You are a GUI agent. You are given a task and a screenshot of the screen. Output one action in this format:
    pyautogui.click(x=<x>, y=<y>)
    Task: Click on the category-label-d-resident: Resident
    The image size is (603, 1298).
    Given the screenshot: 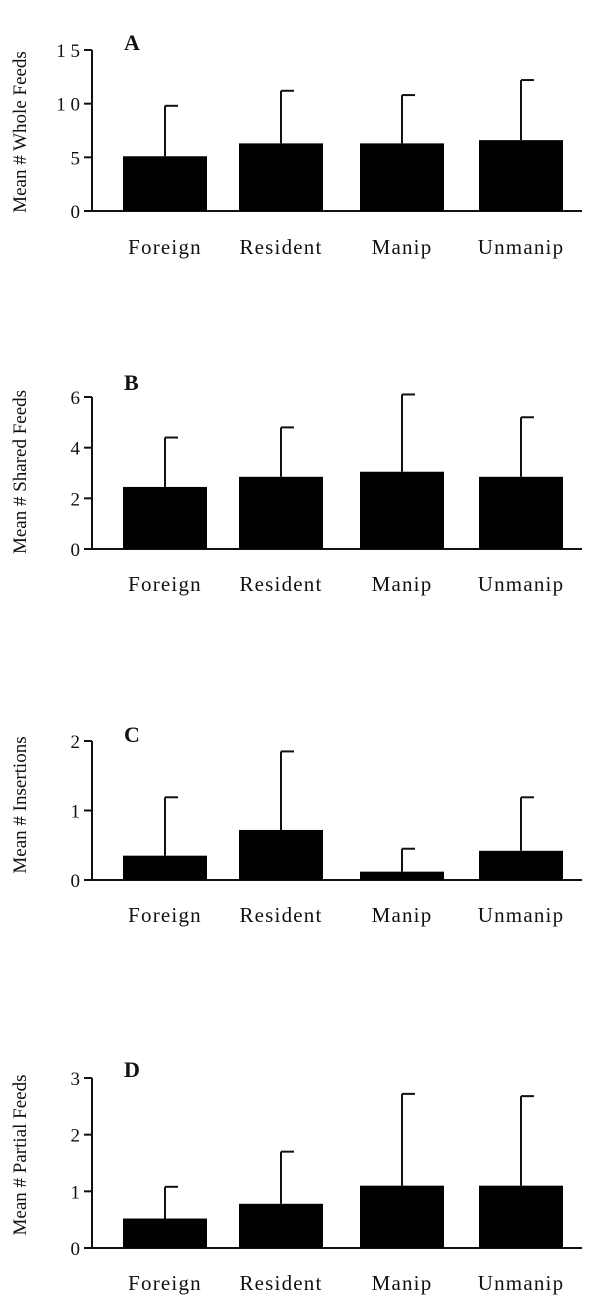 What is the action you would take?
    pyautogui.click(x=280, y=1283)
    